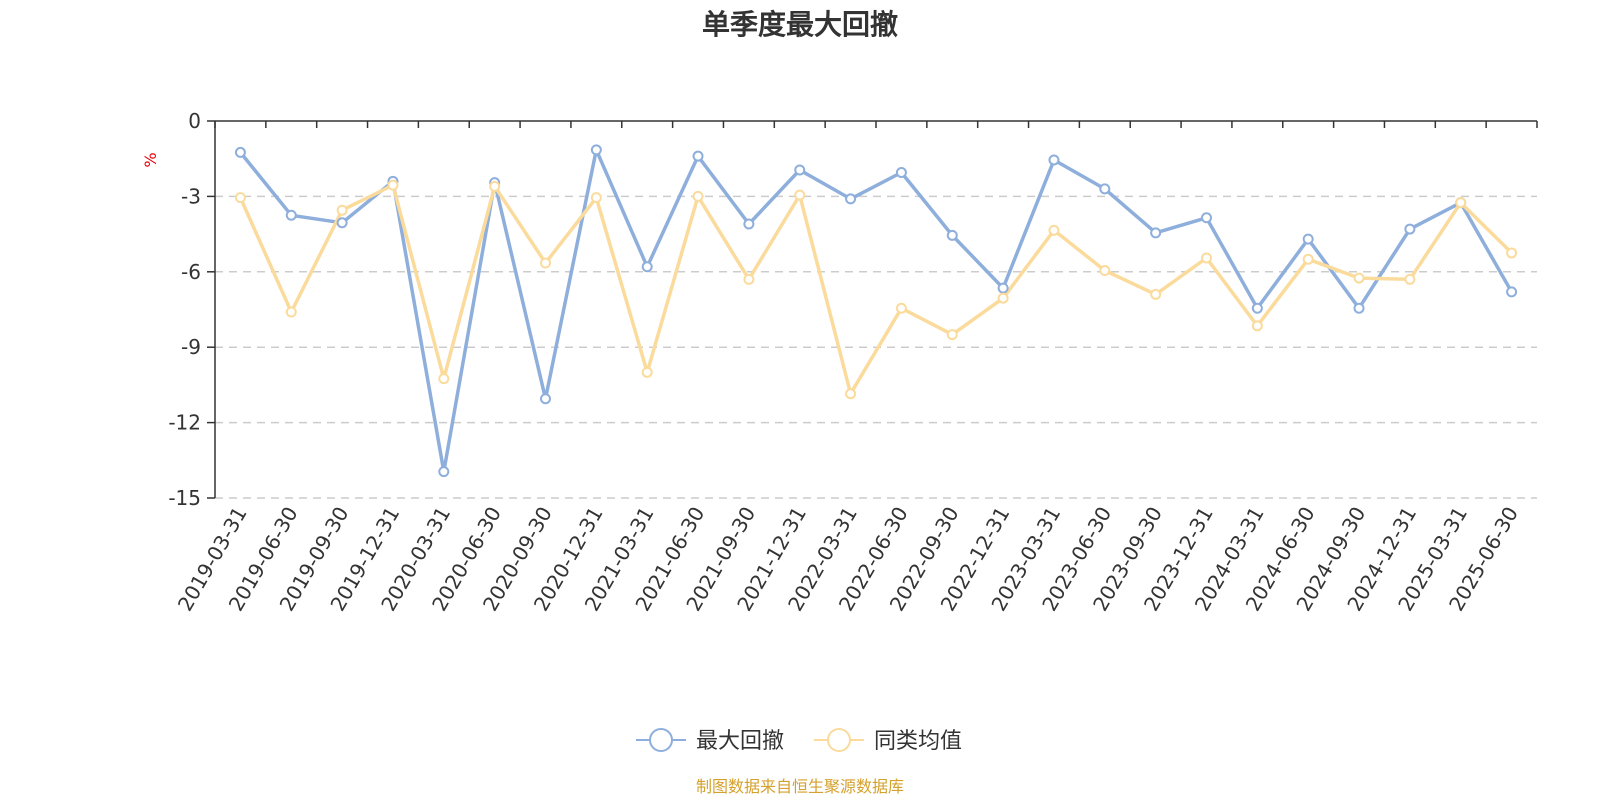 The image size is (1600, 800). Describe the element at coordinates (184, 309) in the screenshot. I see `y-tick-labels: 0 -3 -6 -9 -12 -15` at that location.